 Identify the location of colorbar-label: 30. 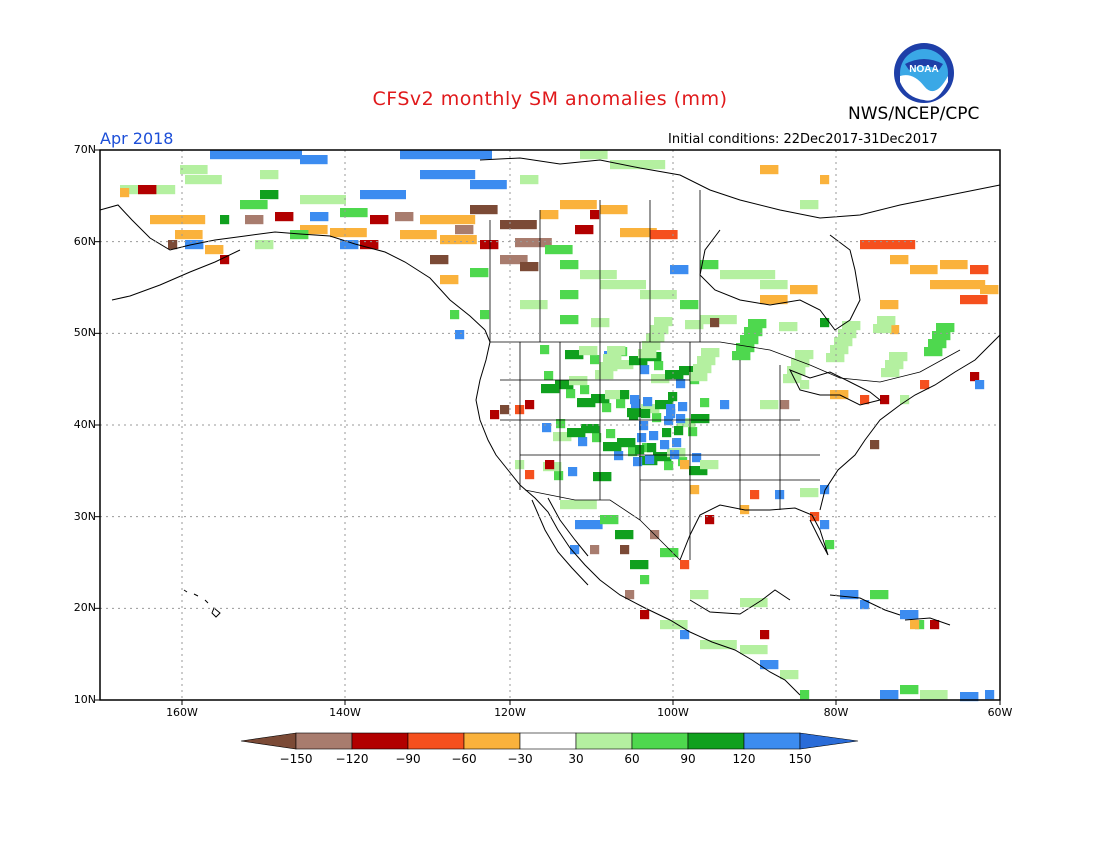
(576, 759).